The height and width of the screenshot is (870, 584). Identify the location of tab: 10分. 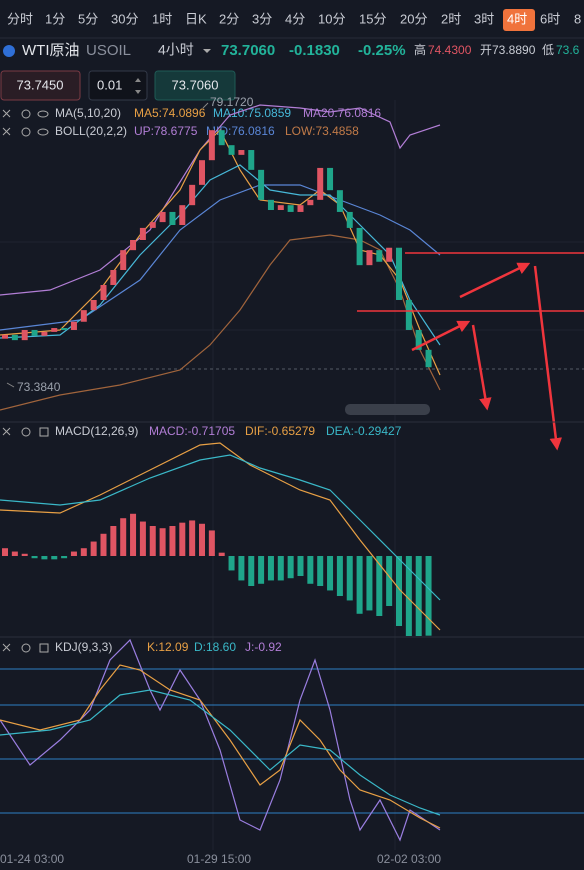
(331, 18).